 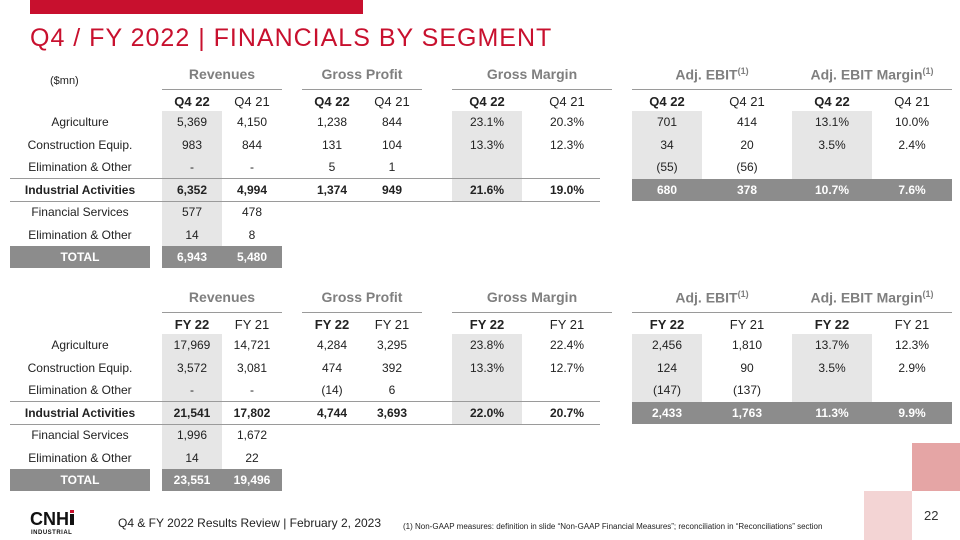 What do you see at coordinates (332, 367) in the screenshot?
I see `table-cell: 474` at bounding box center [332, 367].